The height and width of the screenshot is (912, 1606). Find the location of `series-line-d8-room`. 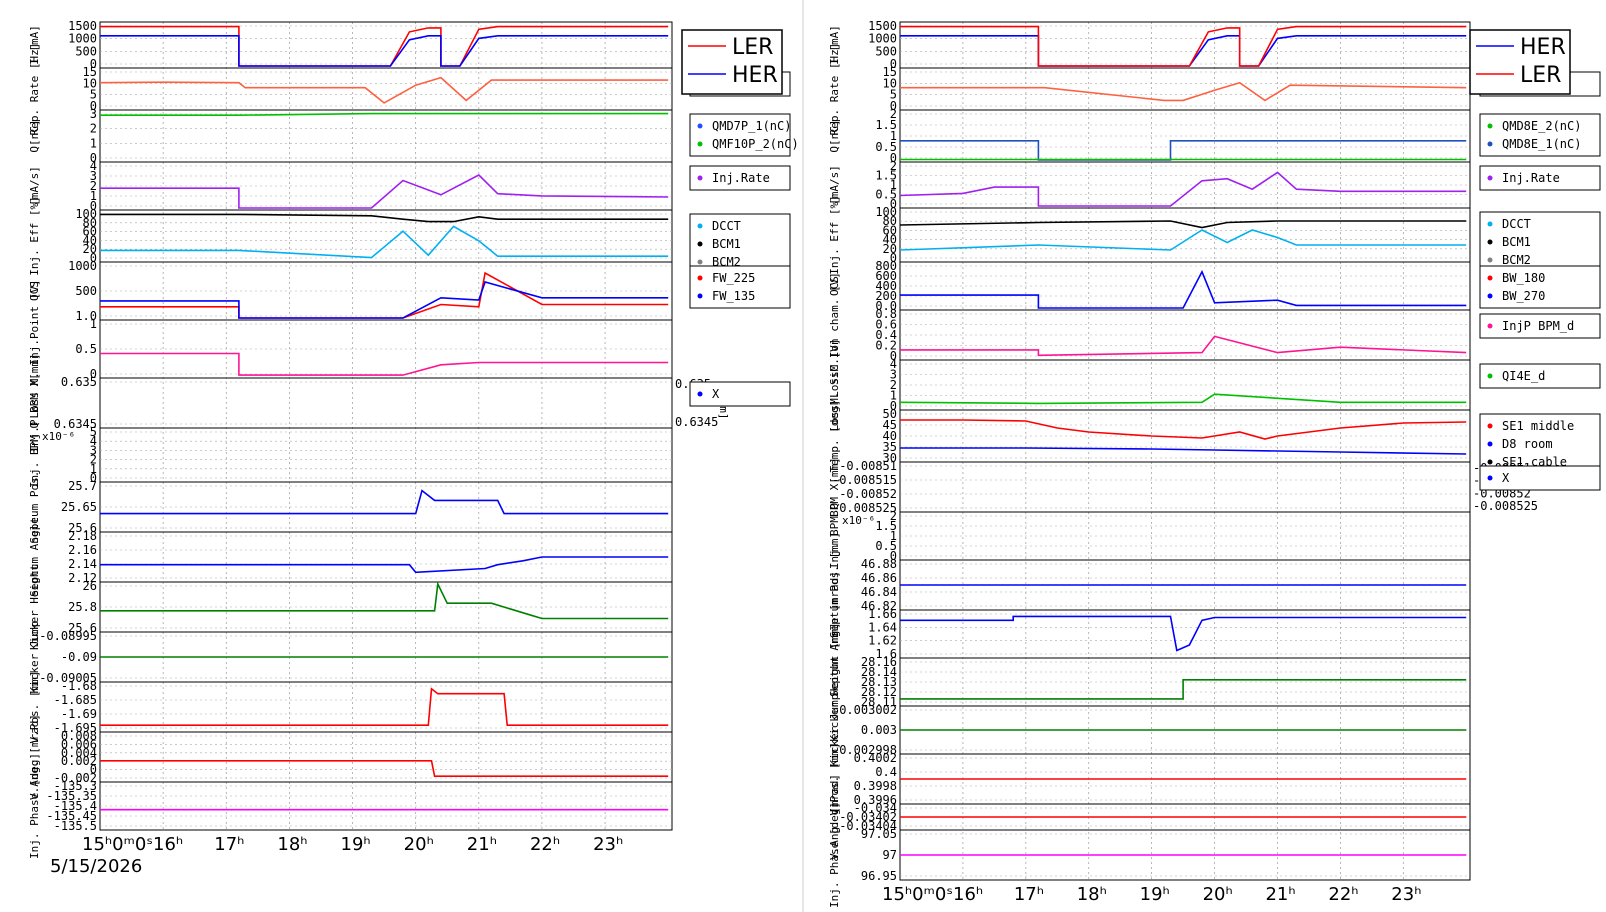

series-line-d8-room is located at coordinates (1183, 451).